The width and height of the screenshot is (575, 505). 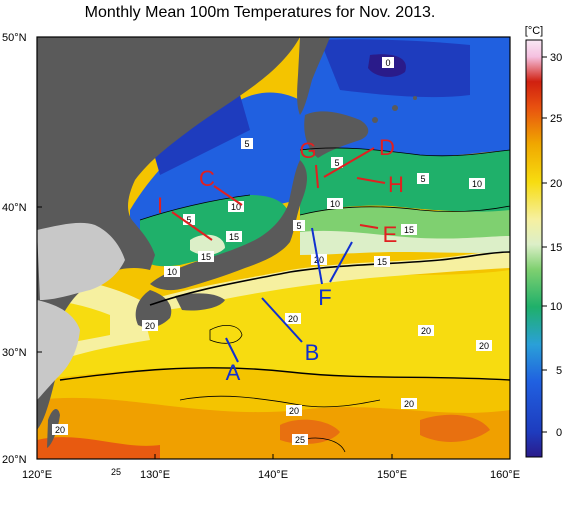 I want to click on lat-label-40n: 40°N, so click(x=14, y=208).